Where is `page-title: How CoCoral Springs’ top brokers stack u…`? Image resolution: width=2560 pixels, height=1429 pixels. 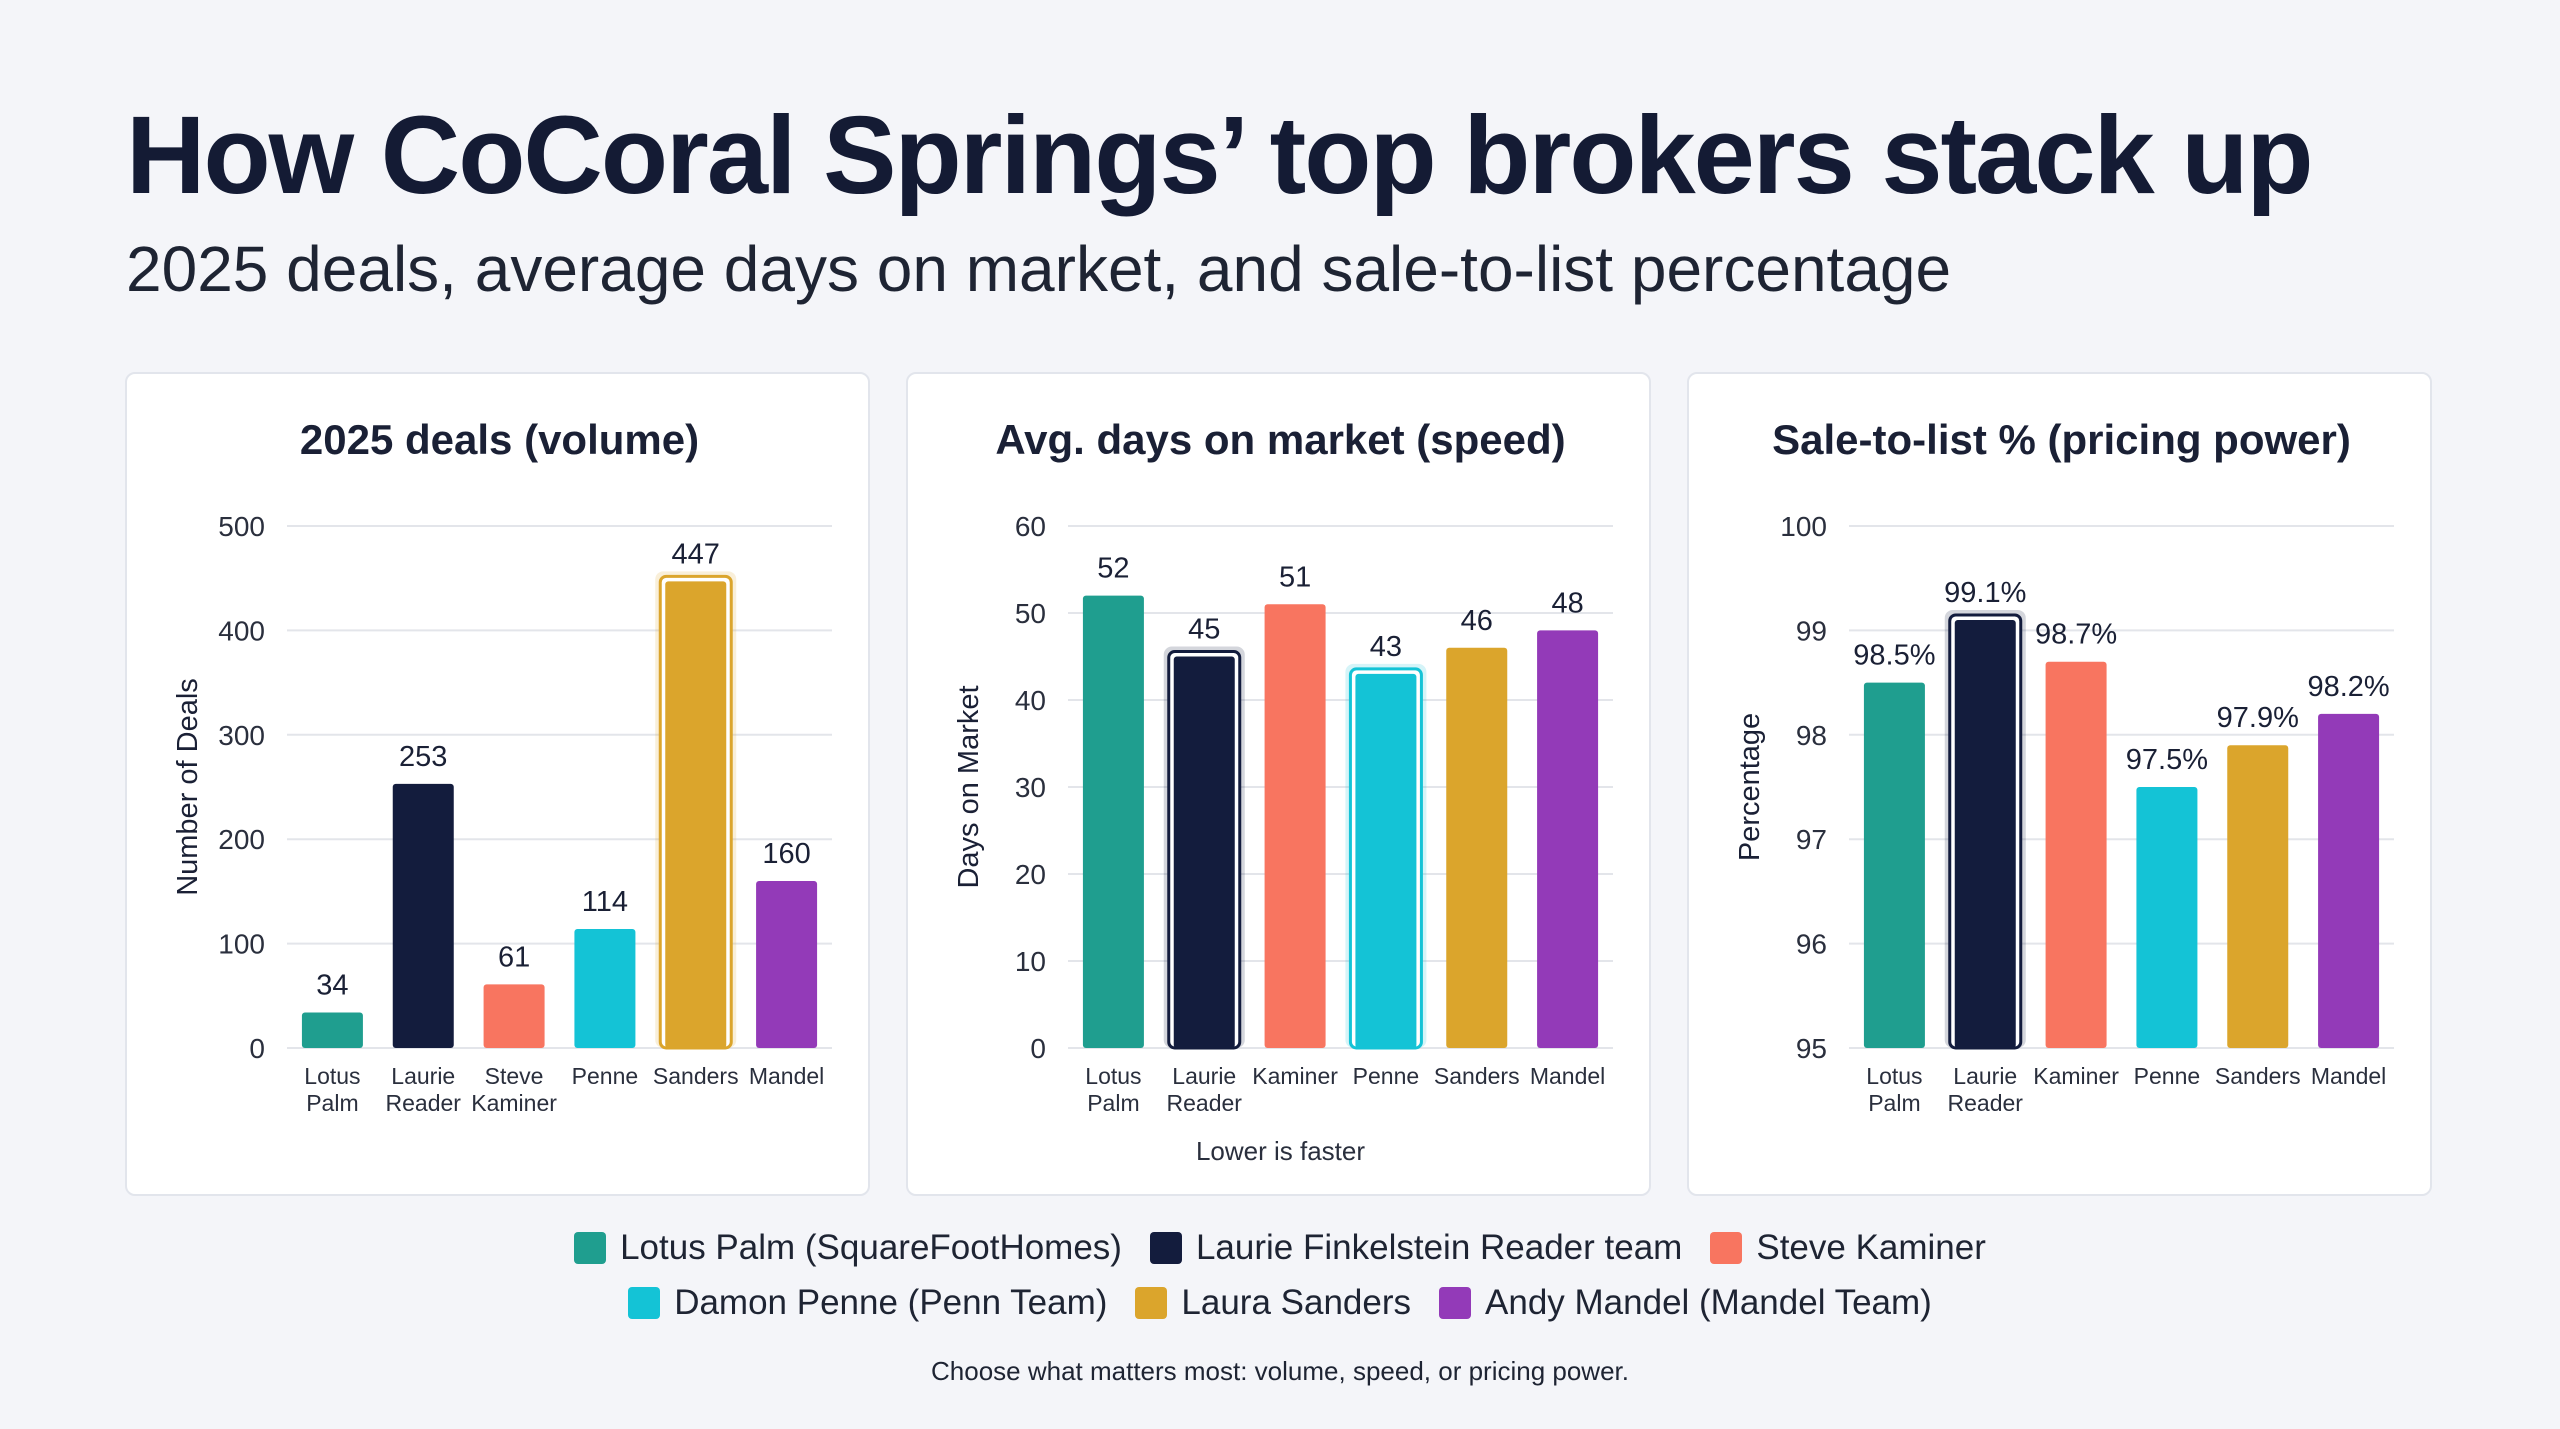
page-title: How CoCoral Springs’ top brokers stack u… is located at coordinates (1220, 155).